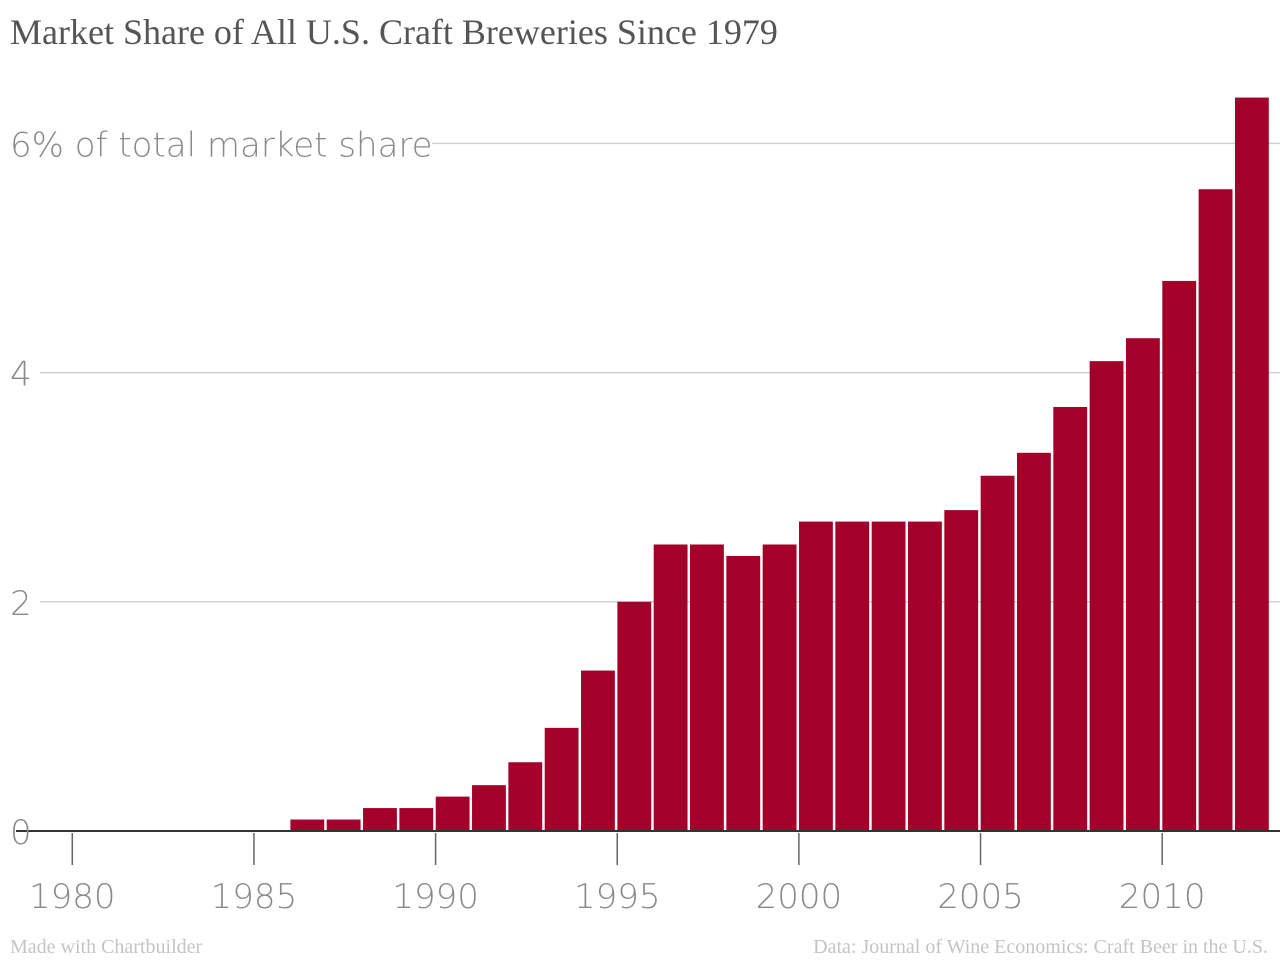 The height and width of the screenshot is (962, 1280). What do you see at coordinates (106, 947) in the screenshot?
I see `chartbuilder-credit: Made with Chartbuilder` at bounding box center [106, 947].